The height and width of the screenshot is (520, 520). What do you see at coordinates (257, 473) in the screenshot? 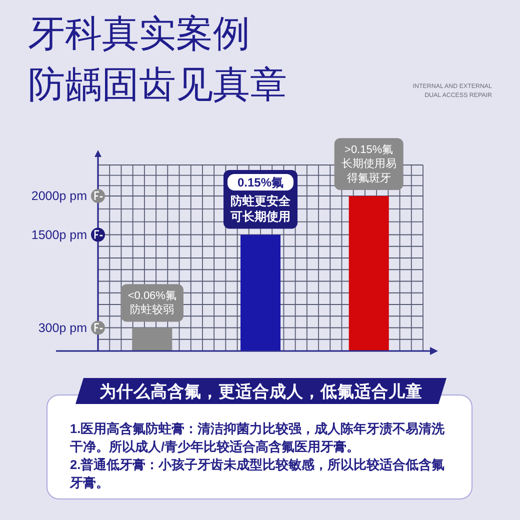
I see `text: 2.普通低牙膏：小孩子牙齿未成型比较敏感，所以比较适合低含氟牙膏。` at bounding box center [257, 473].